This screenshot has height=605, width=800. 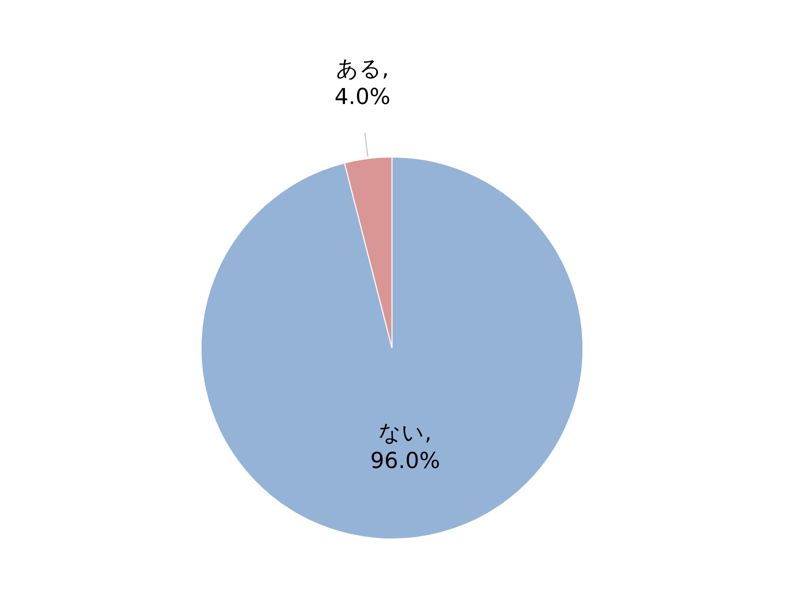 I want to click on slice-label: ない, so click(x=401, y=433).